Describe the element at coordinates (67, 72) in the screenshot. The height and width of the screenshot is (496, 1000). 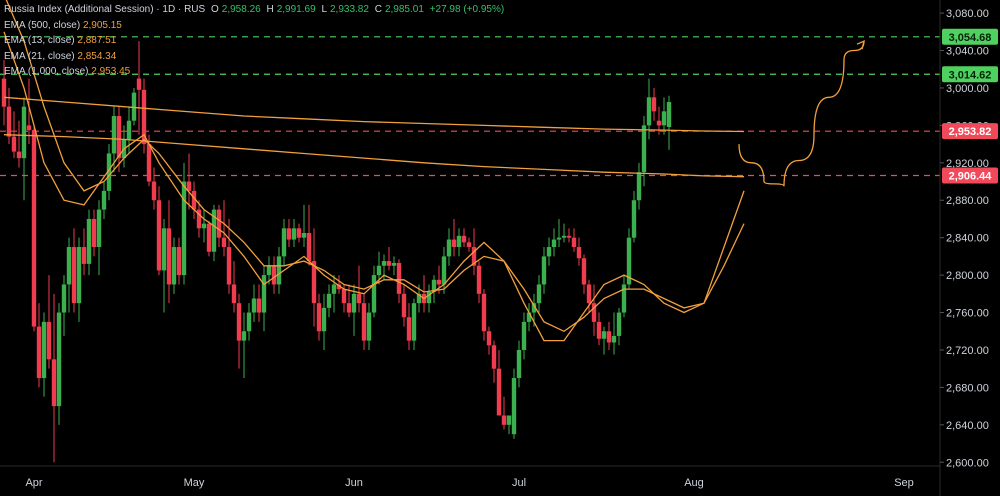
I see `legend-ema-1000: EMA (1,000, close) 2,953.45` at that location.